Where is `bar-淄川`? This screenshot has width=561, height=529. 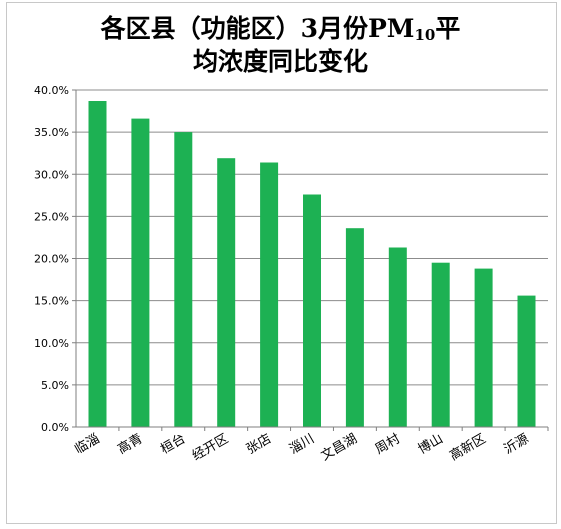
bar-淄川 is located at coordinates (312, 310).